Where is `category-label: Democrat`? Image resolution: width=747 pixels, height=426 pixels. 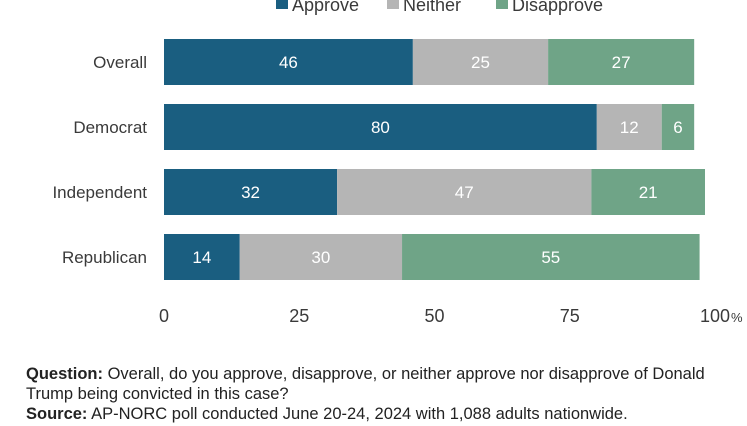
category-label: Democrat is located at coordinates (110, 127).